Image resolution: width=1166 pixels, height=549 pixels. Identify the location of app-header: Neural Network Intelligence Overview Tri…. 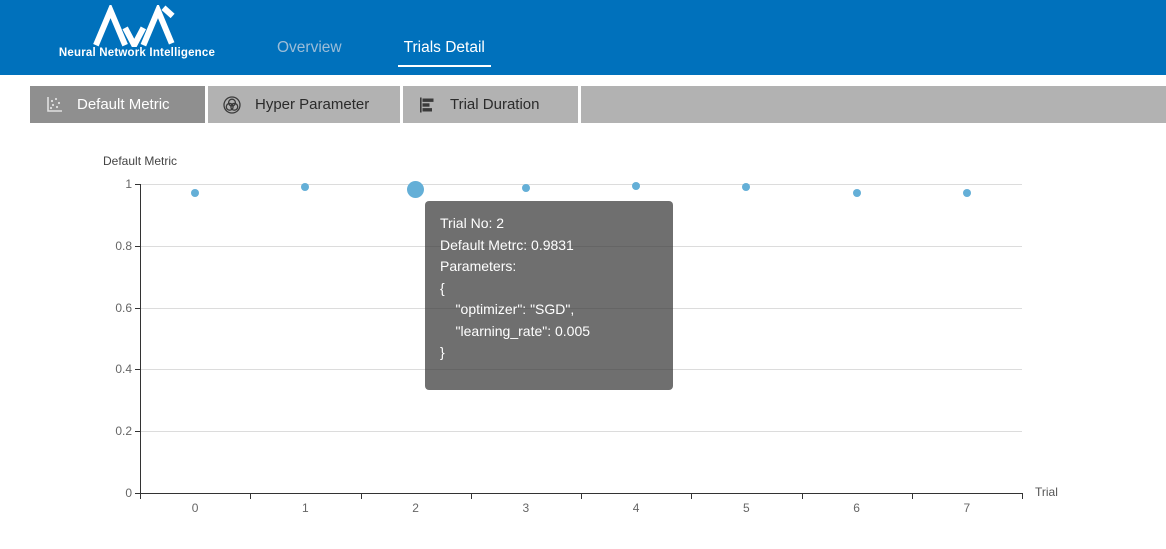
(583, 37).